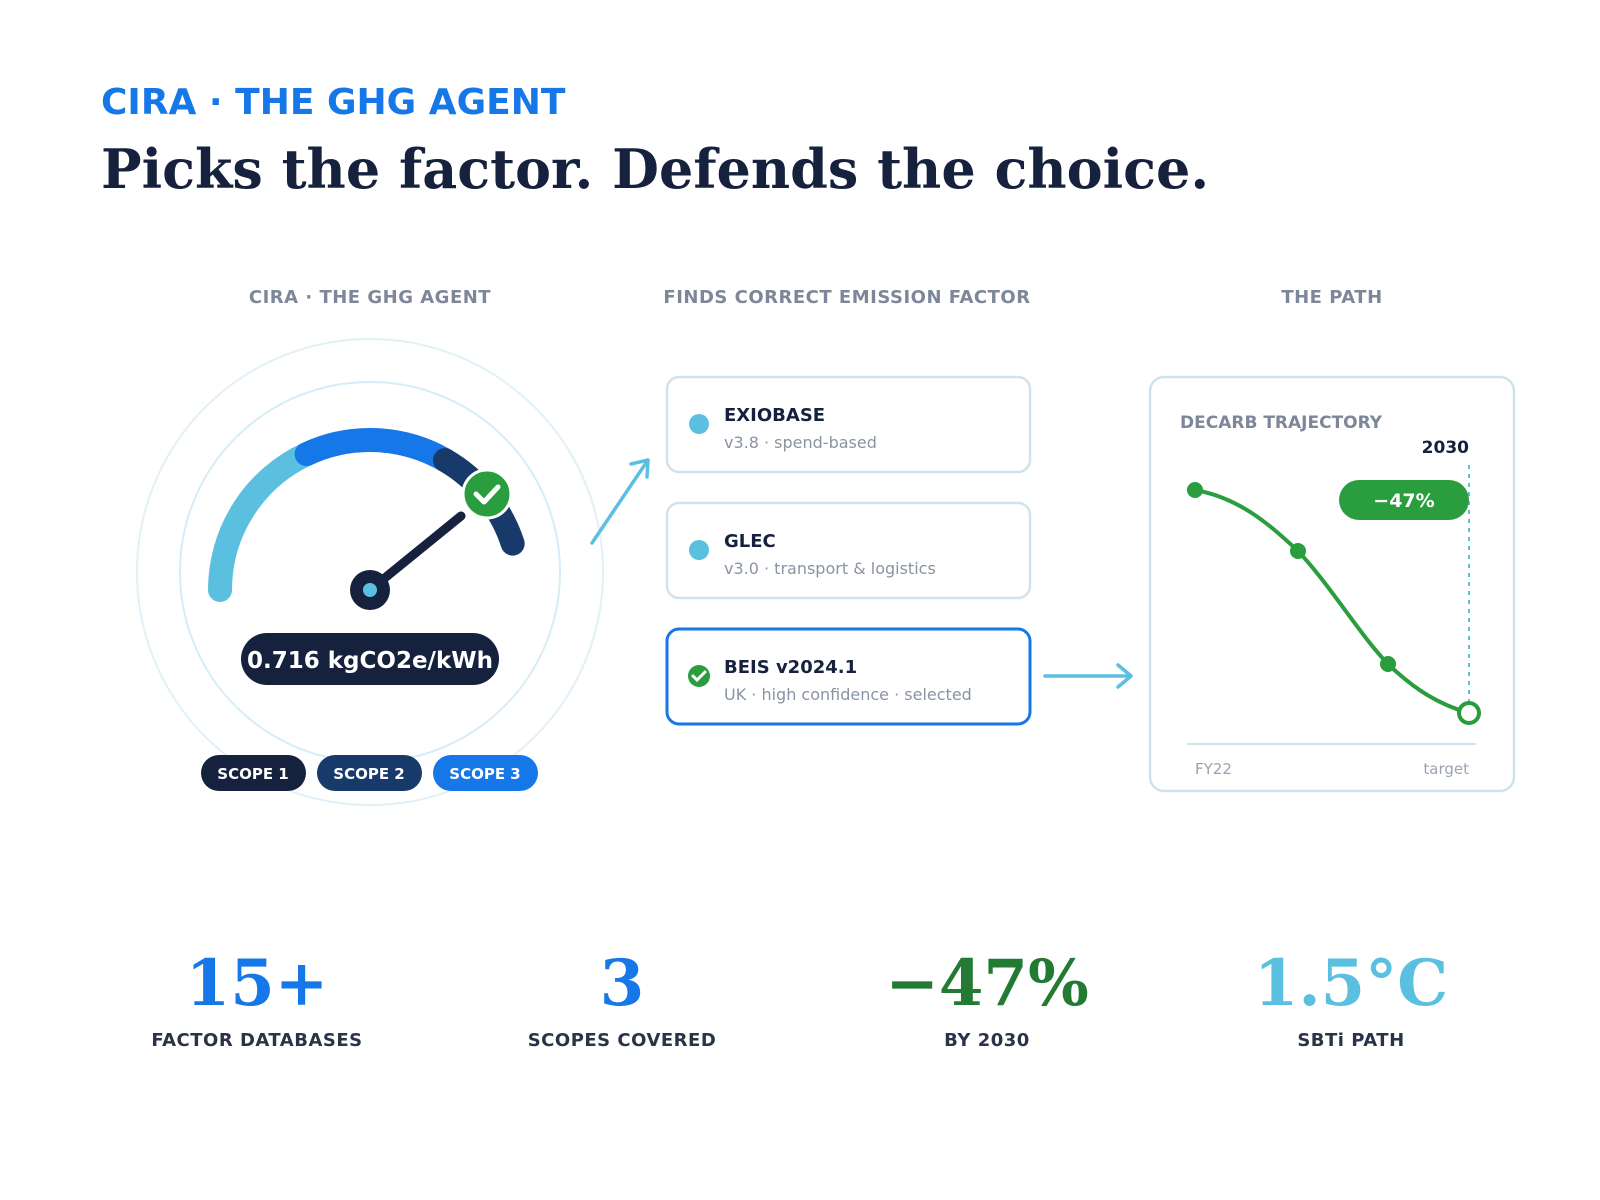  What do you see at coordinates (1281, 423) in the screenshot?
I see `card-title: DECARB TRAJECTORY` at bounding box center [1281, 423].